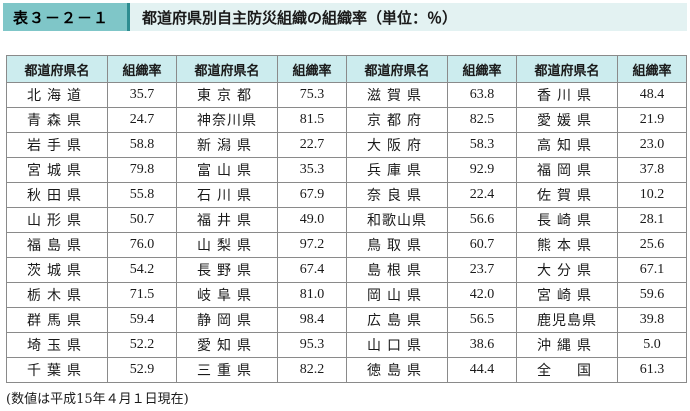 This screenshot has width=690, height=411. What do you see at coordinates (397, 120) in the screenshot?
I see `prefecture-cell: 京都府` at bounding box center [397, 120].